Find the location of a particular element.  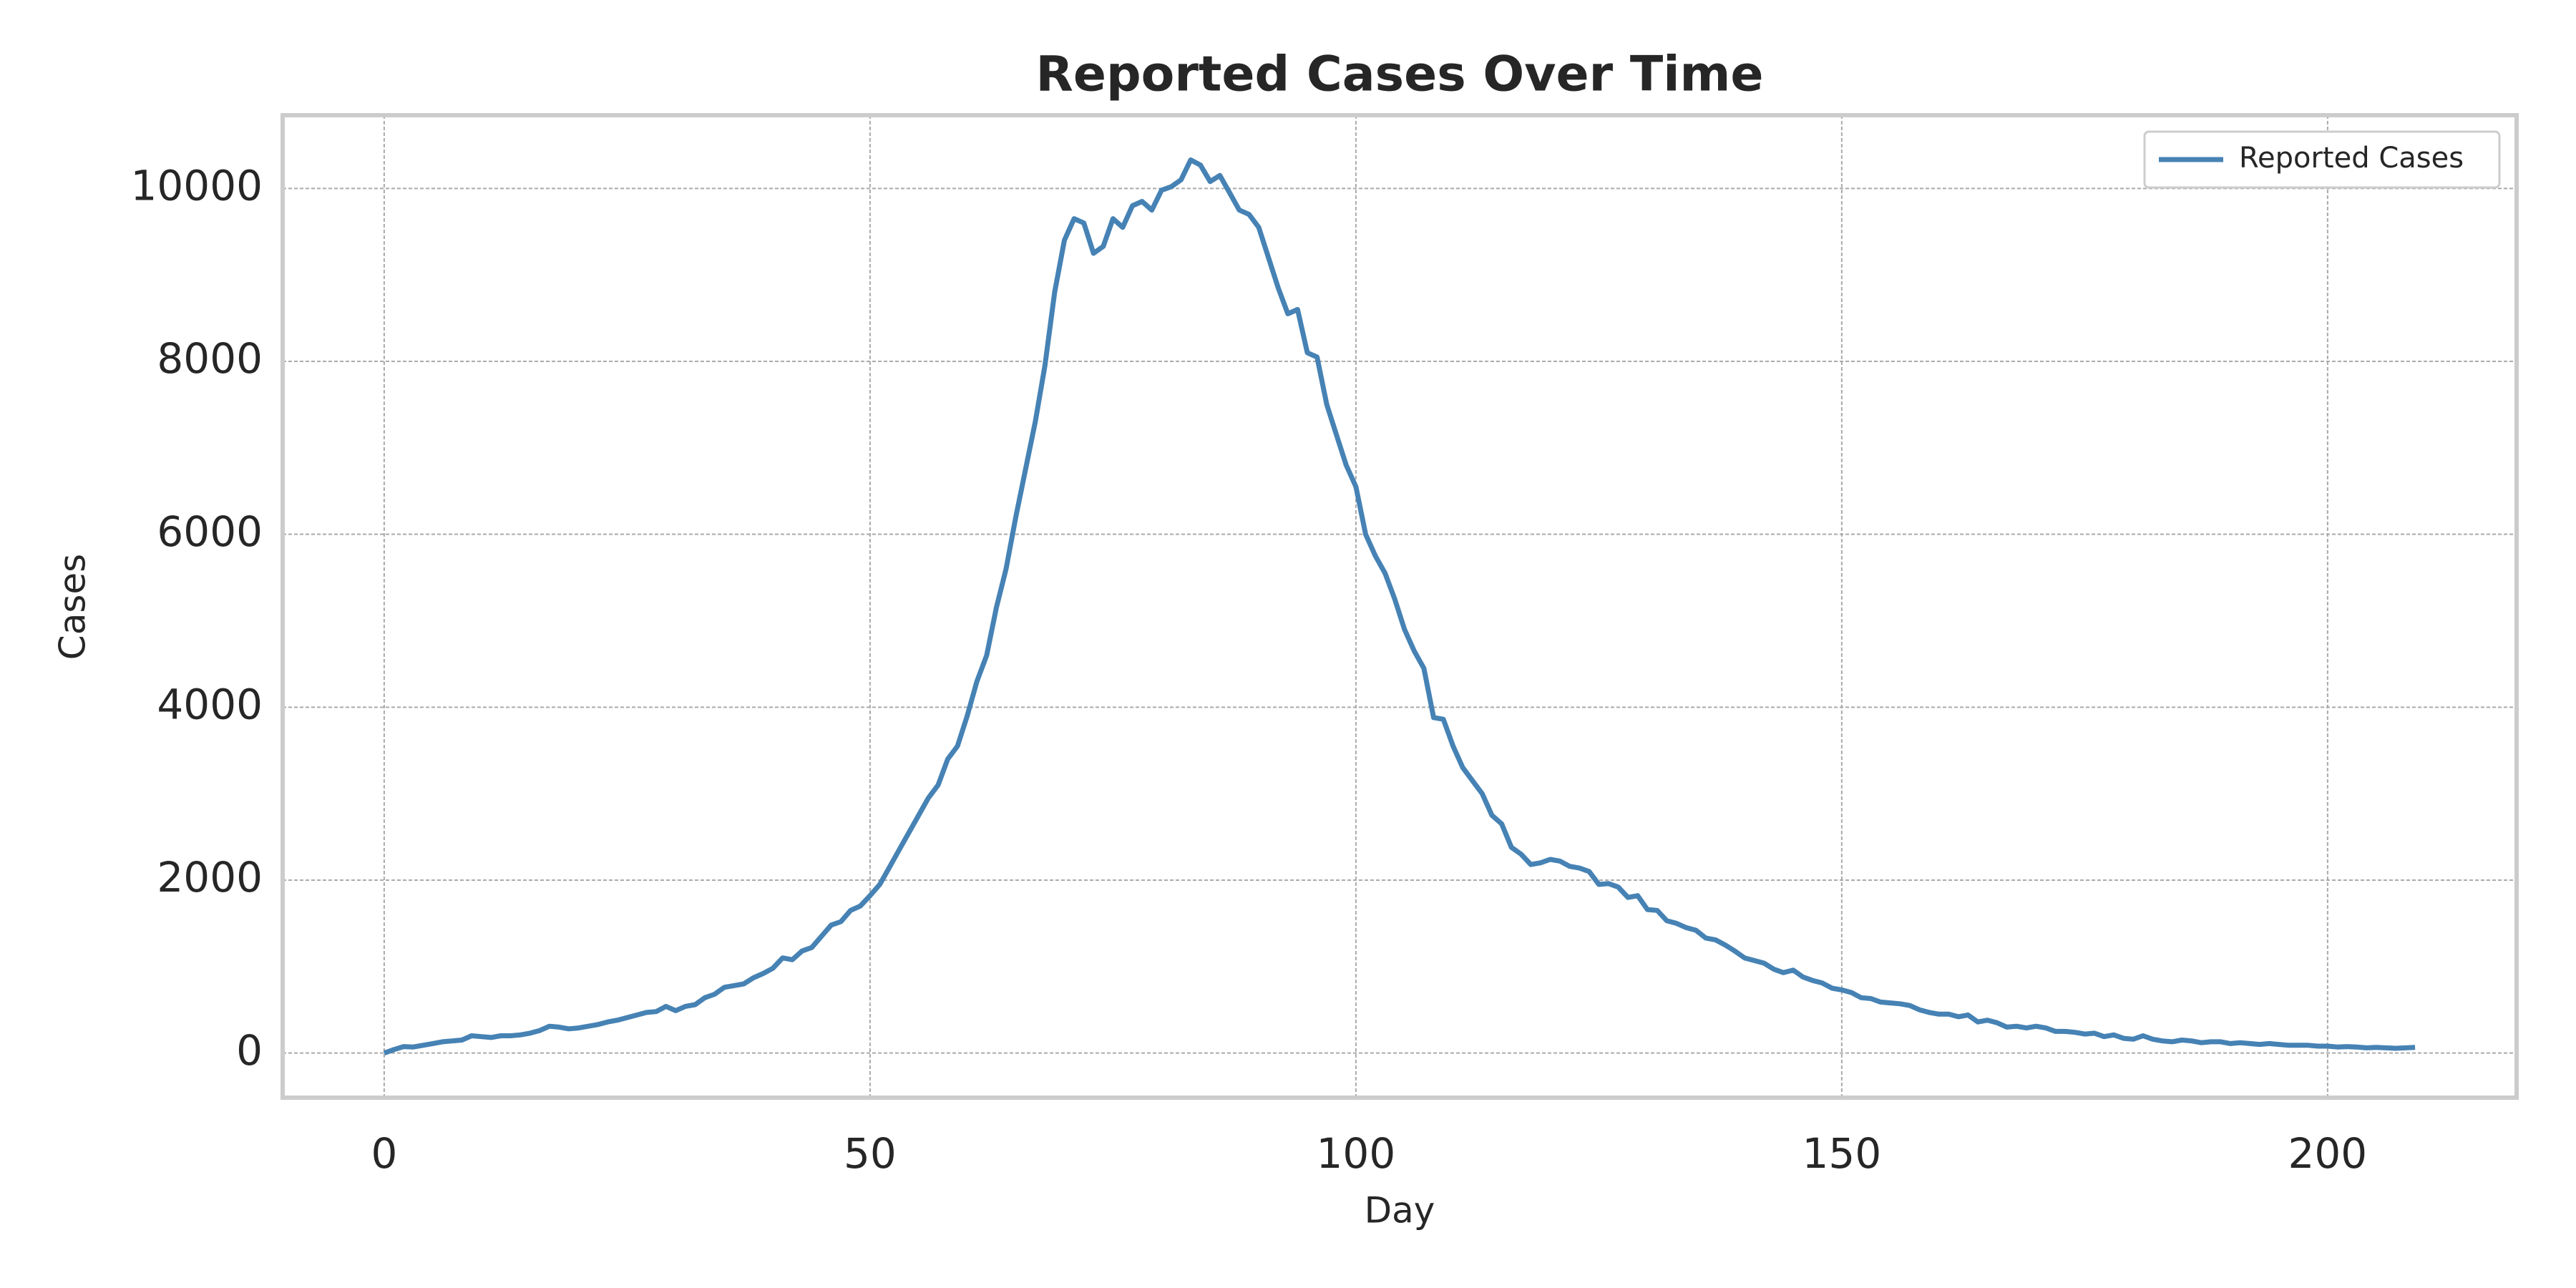

x-tick-label: 100 is located at coordinates (1356, 1153).